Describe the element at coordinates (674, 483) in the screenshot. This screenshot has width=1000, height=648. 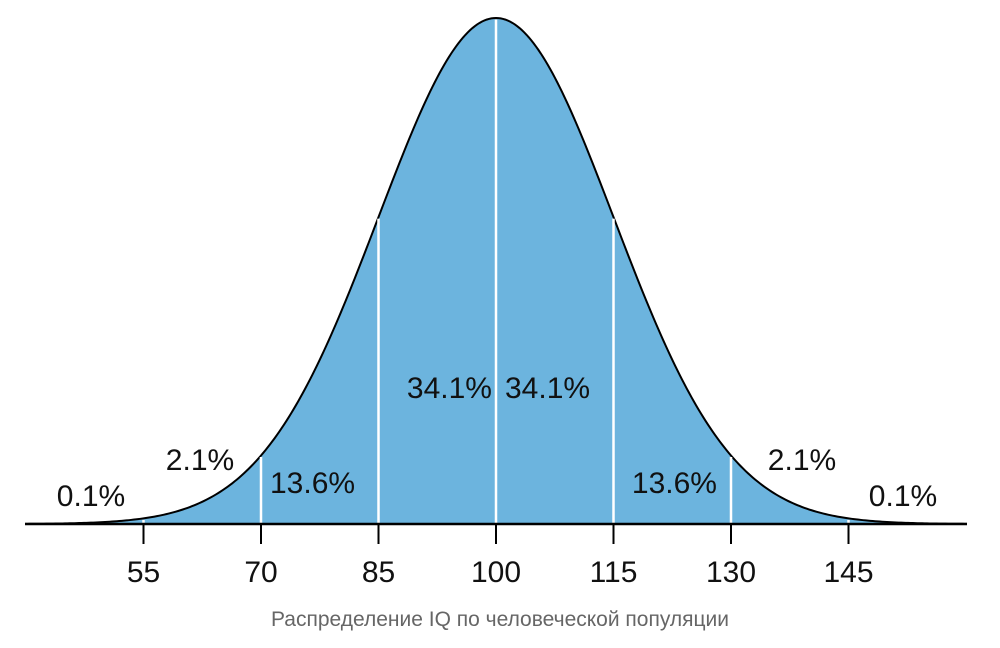
I see `band-label-5: 13.6%` at that location.